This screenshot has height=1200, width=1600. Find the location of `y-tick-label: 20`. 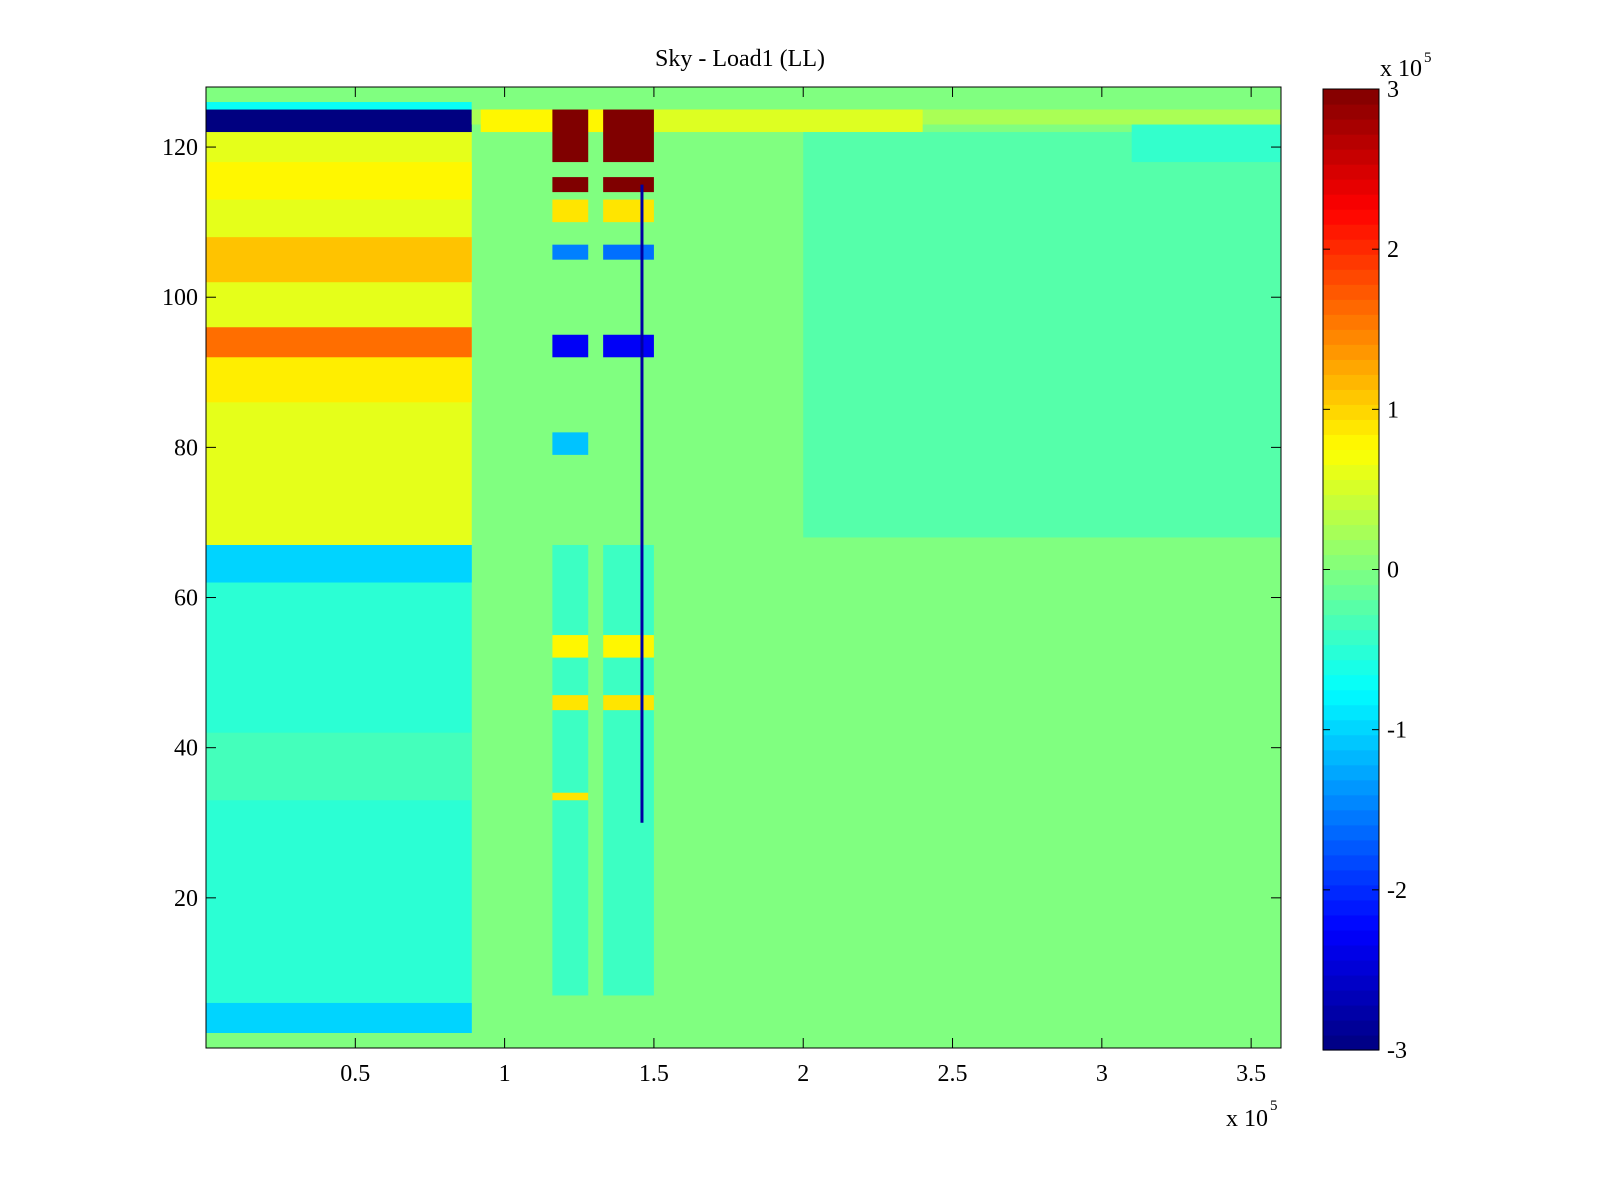

y-tick-label: 20 is located at coordinates (186, 899).